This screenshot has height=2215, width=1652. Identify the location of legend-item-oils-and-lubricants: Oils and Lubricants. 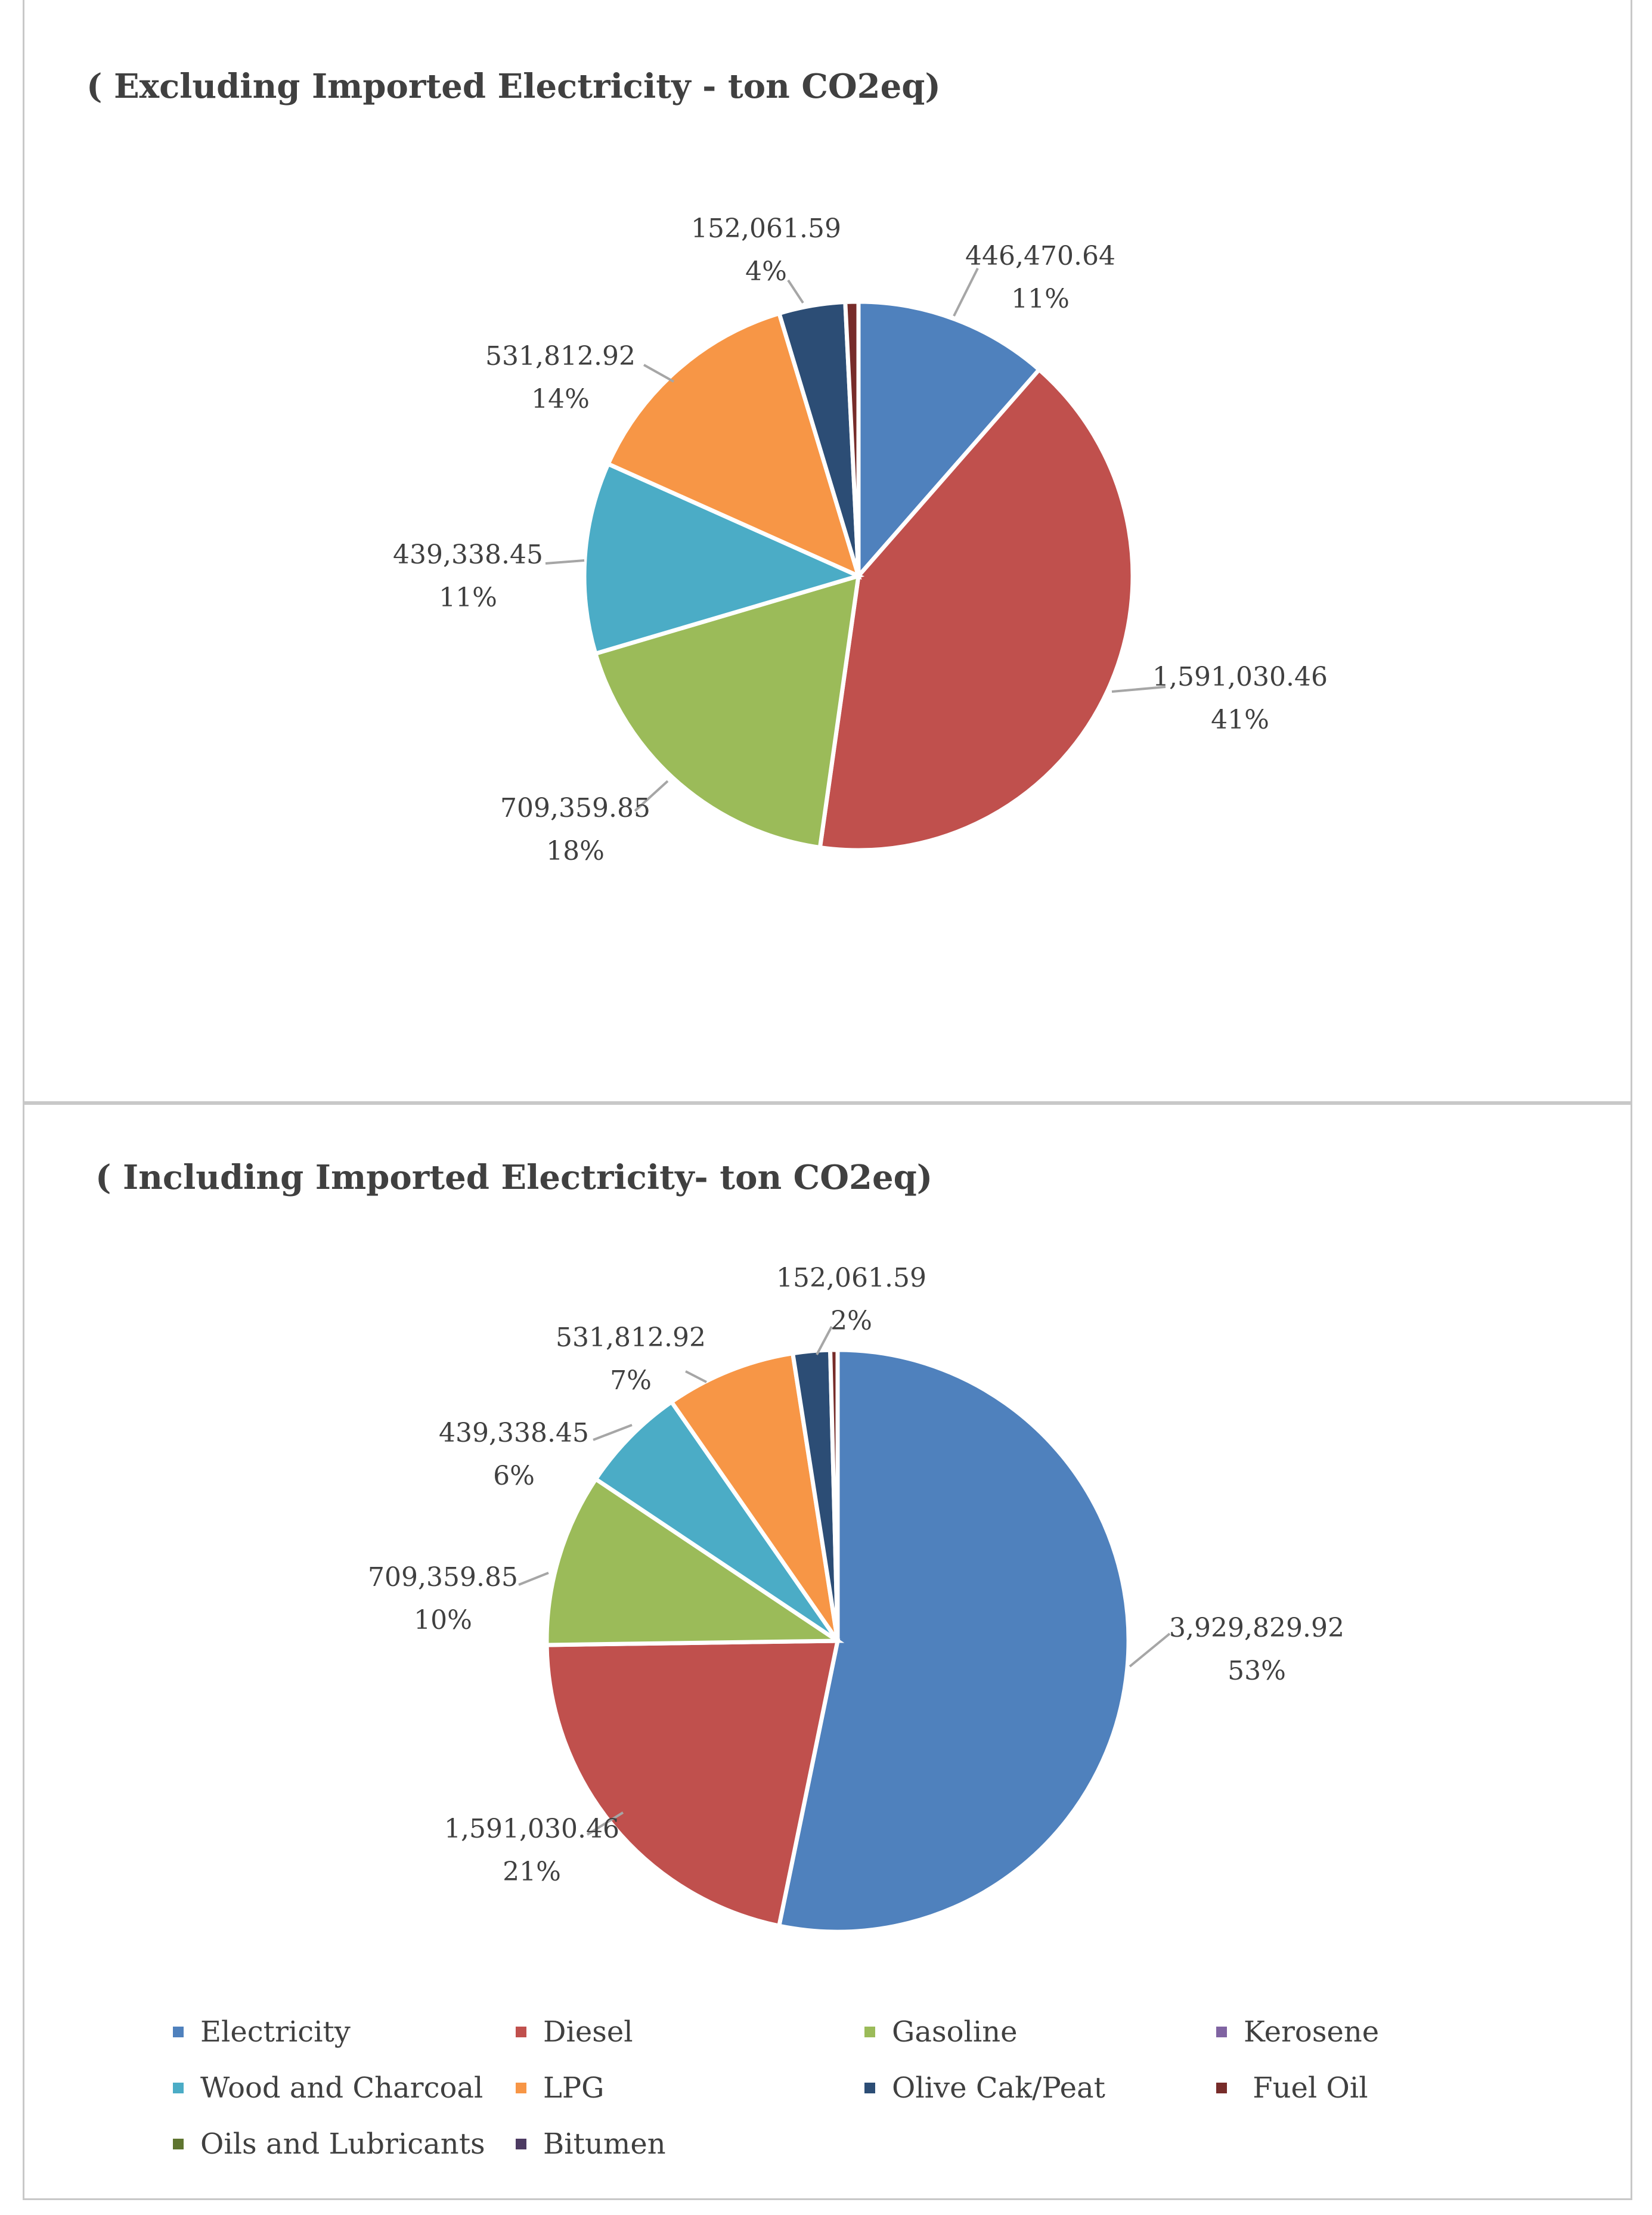
(329, 2144).